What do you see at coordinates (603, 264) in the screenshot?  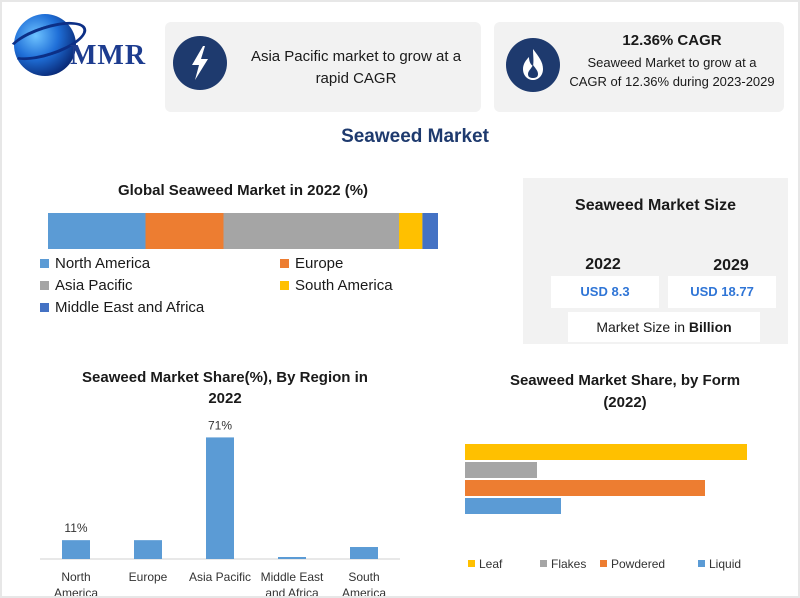 I see `year-2022-label: 2022` at bounding box center [603, 264].